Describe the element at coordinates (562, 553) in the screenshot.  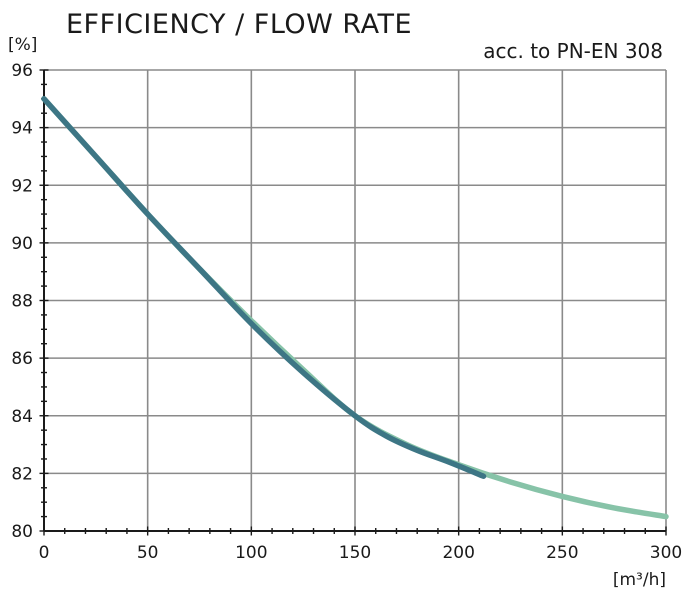
I see `x-tick-label-250: 250` at that location.